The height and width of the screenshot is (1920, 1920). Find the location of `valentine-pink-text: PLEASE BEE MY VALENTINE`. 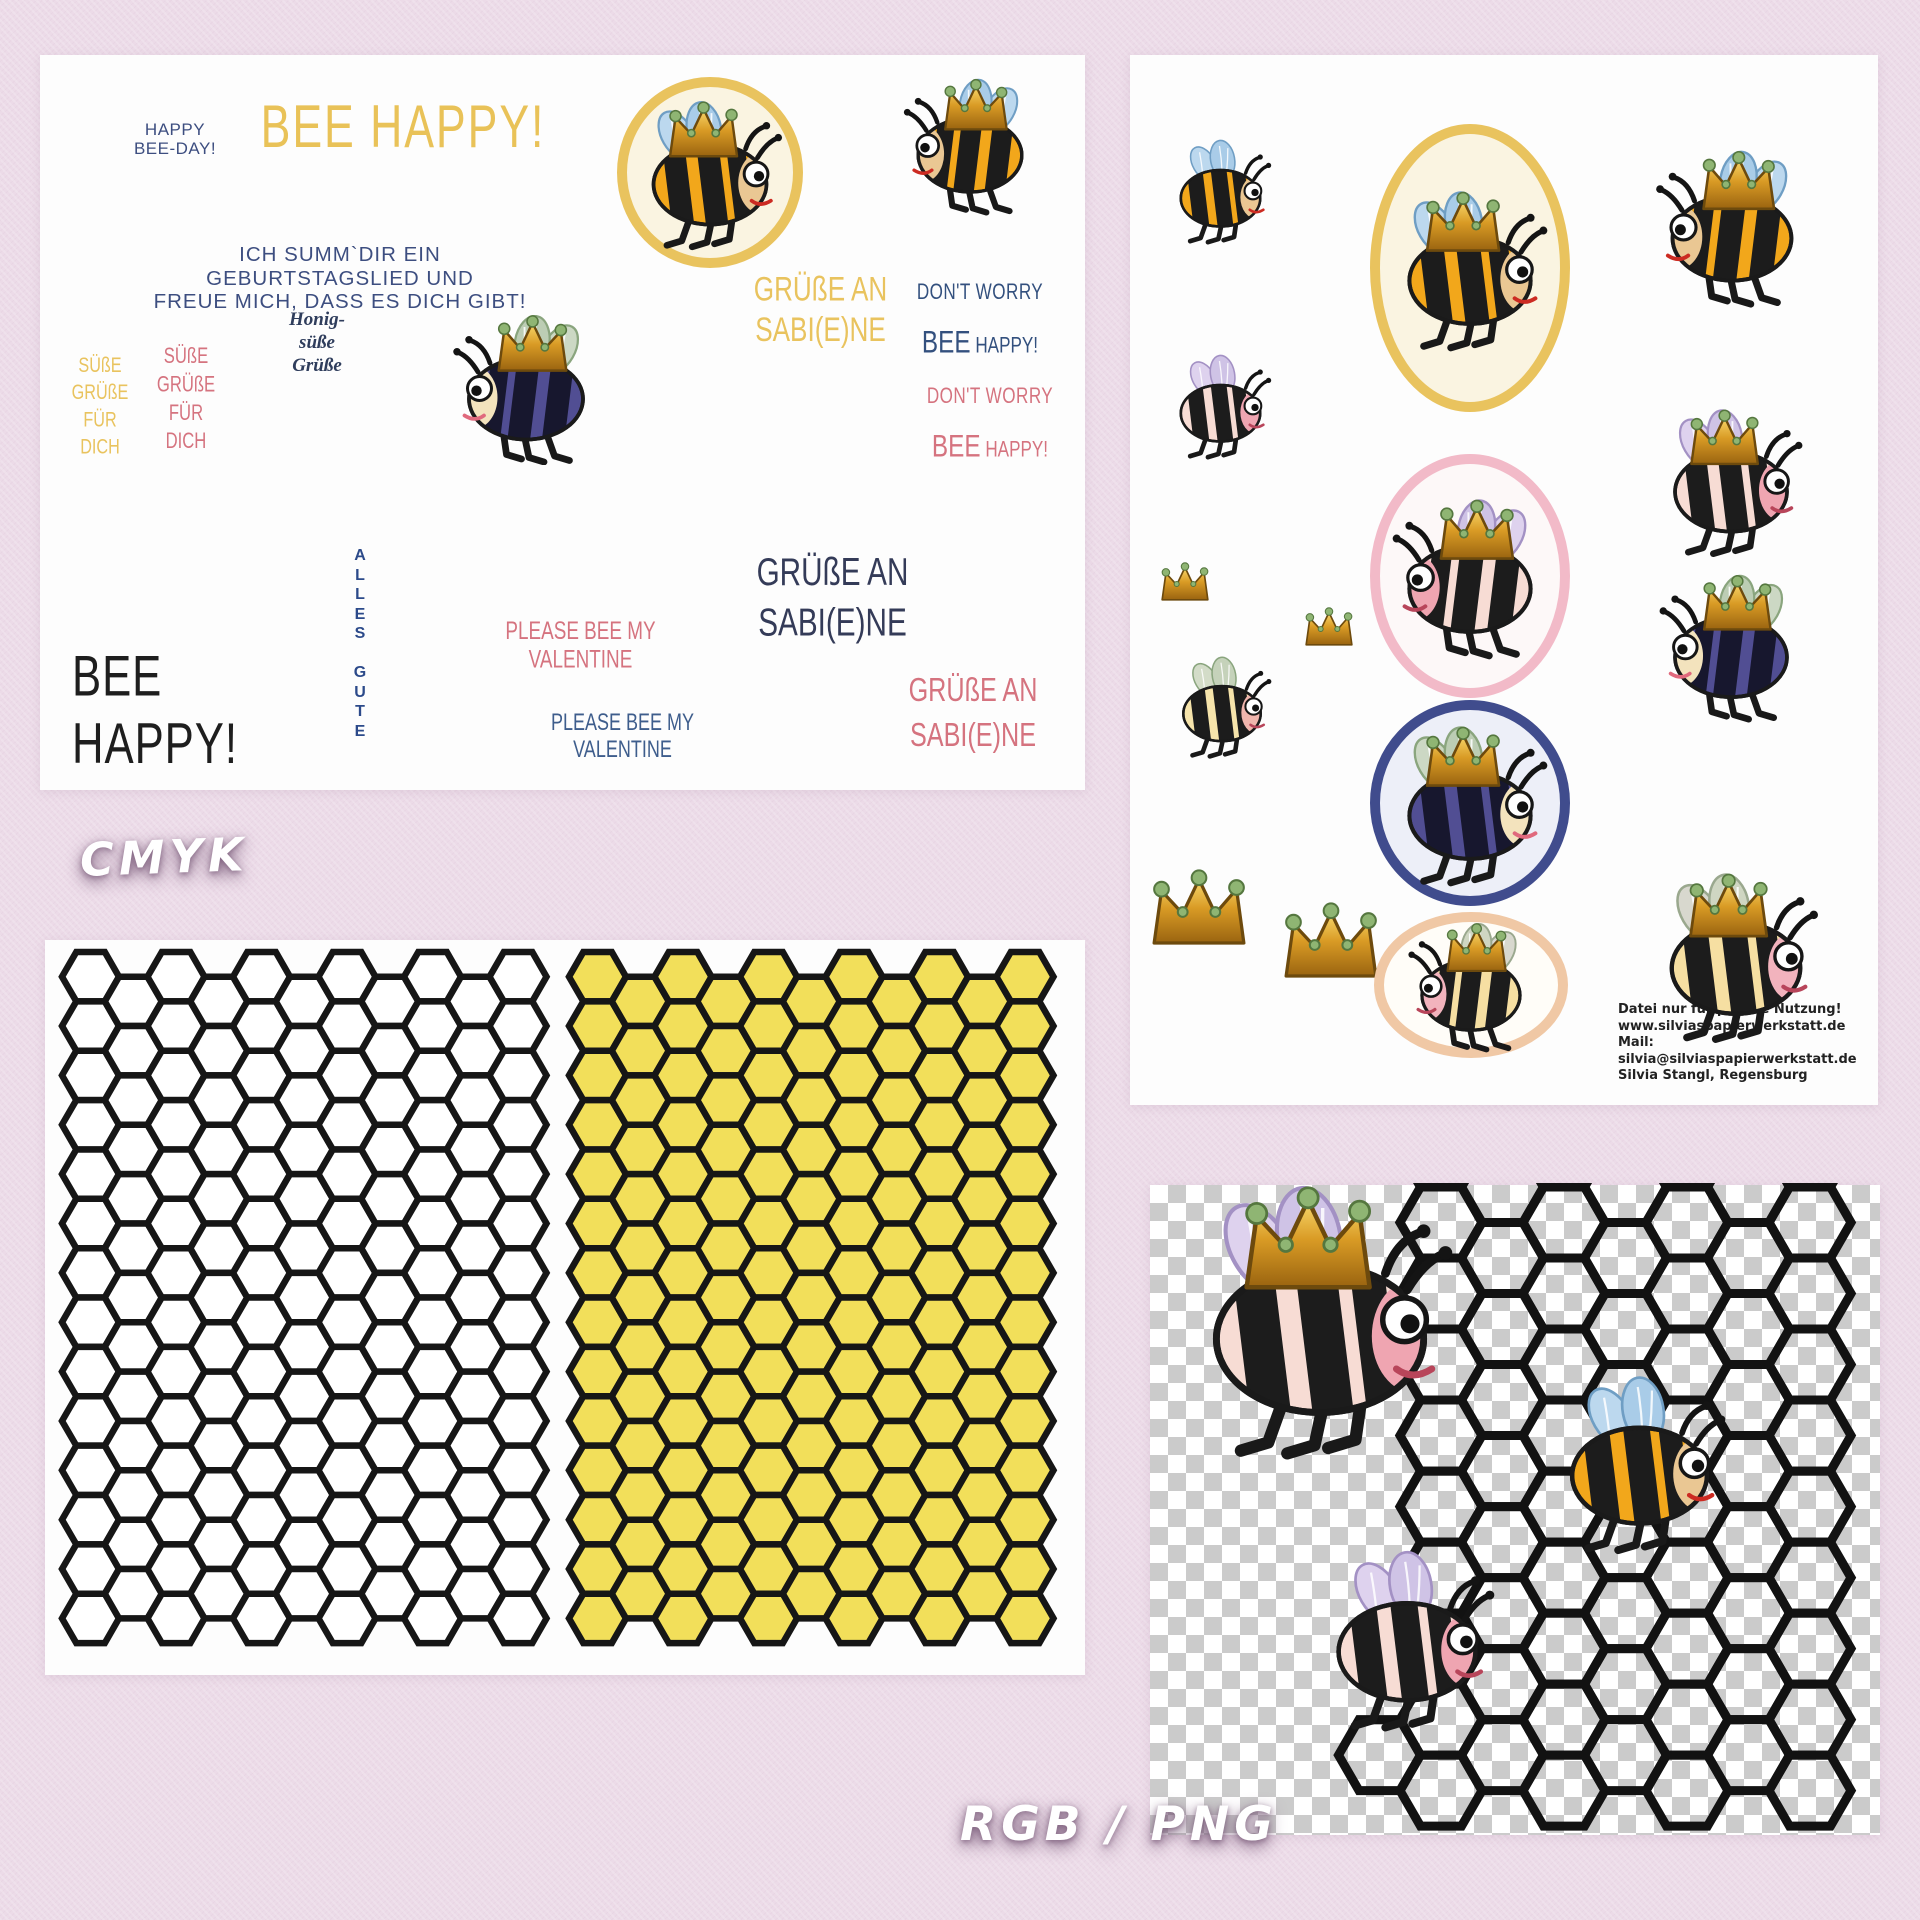

valentine-pink-text: PLEASE BEE MY VALENTINE is located at coordinates (580, 646).